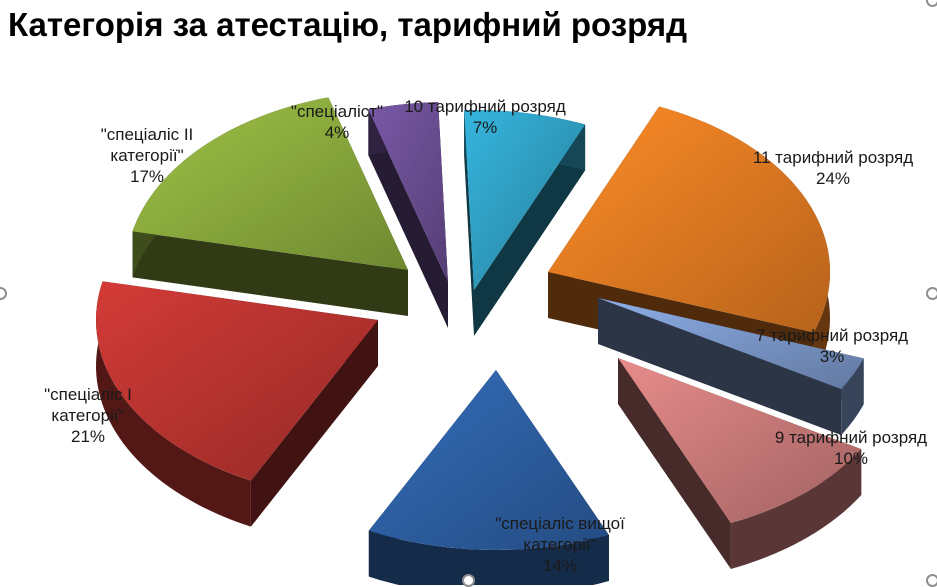  Describe the element at coordinates (337, 111) in the screenshot. I see `slice-name-7: "спеціаліст"` at that location.